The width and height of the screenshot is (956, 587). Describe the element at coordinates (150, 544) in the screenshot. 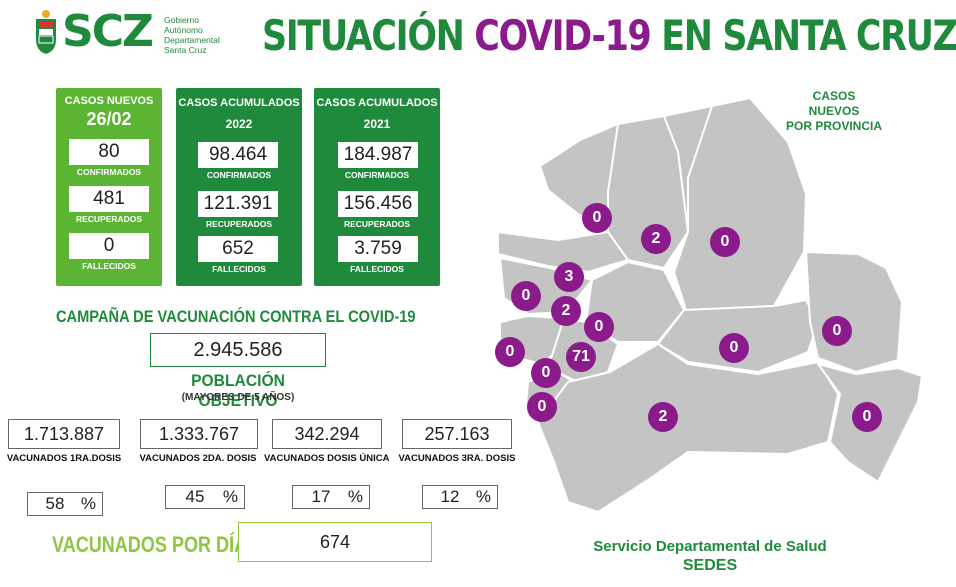

I see `vaccinated-per-day-label: VACUNADOS POR DÍA` at that location.